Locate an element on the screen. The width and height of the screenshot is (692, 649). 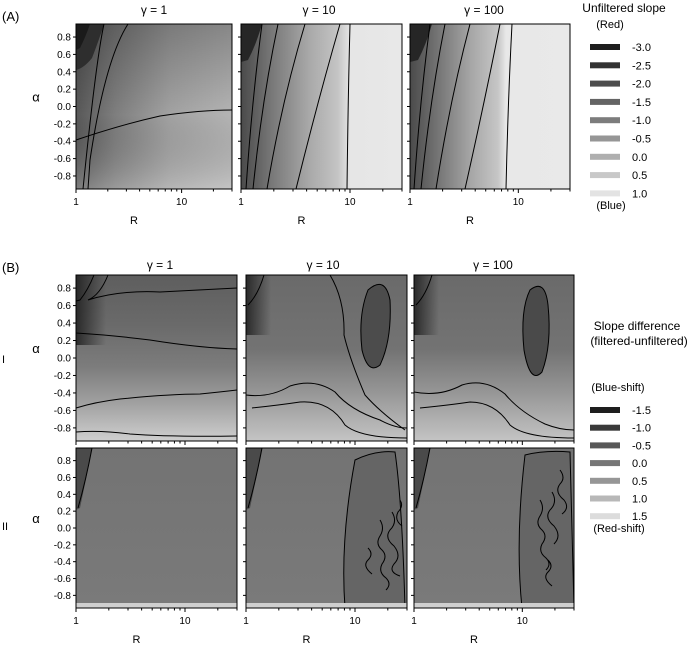
legend-a-top-note: (Red) is located at coordinates (610, 25).